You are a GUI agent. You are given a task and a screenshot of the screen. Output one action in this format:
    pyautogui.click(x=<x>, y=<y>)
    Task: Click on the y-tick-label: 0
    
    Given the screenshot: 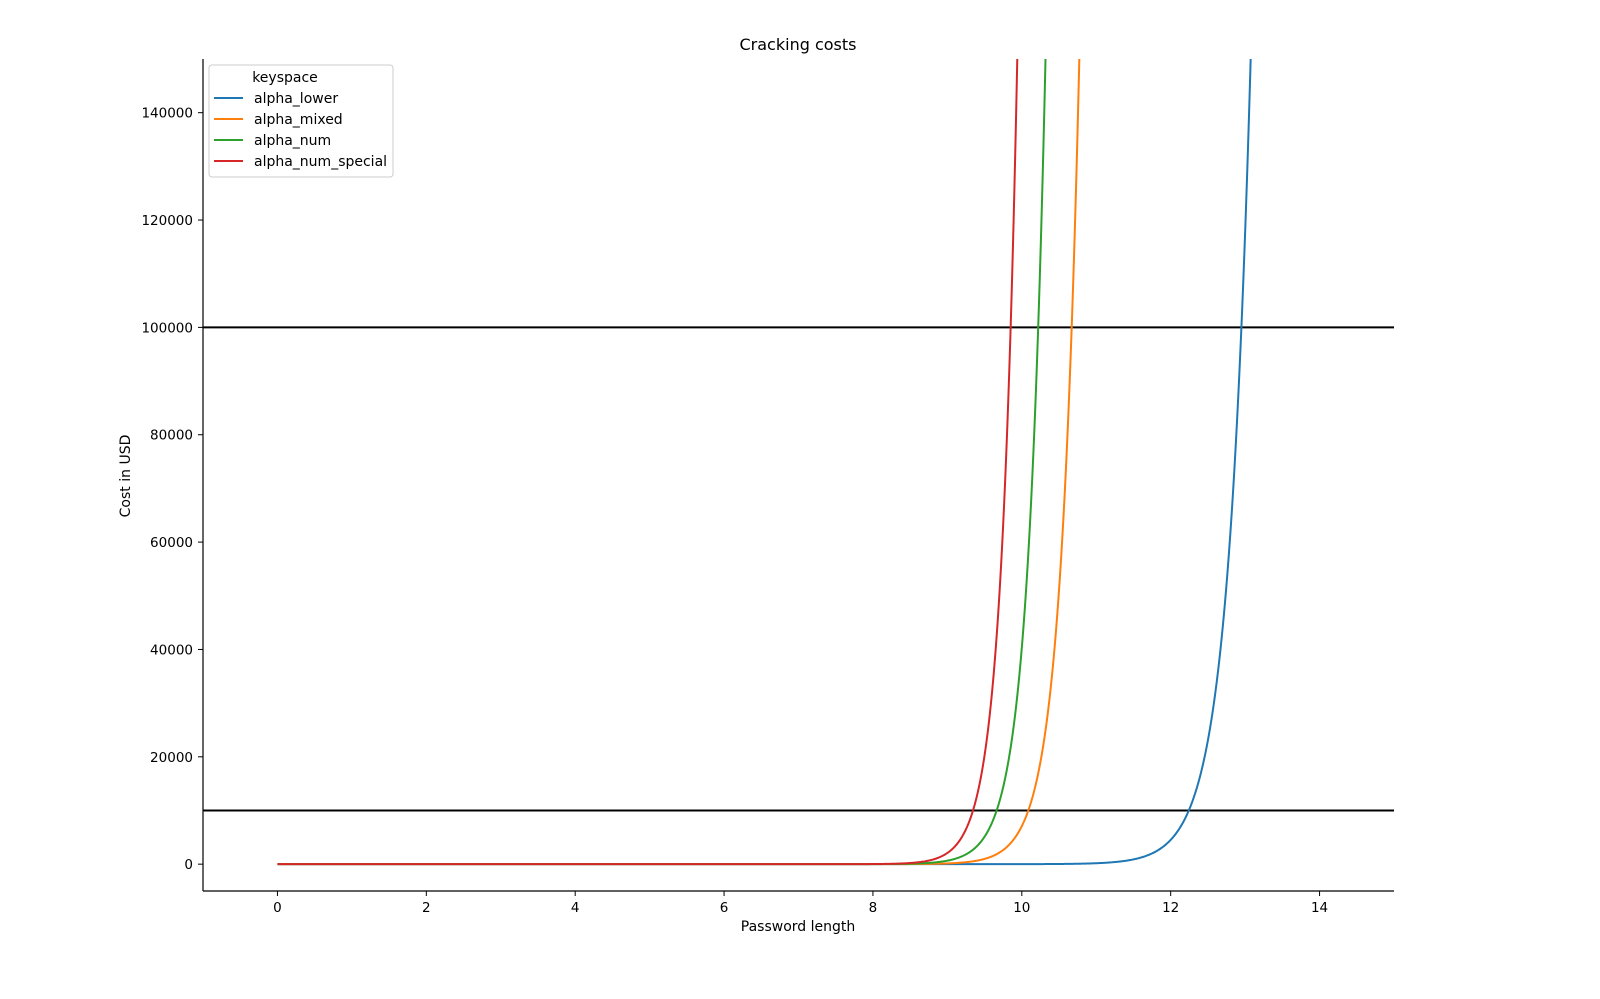 What is the action you would take?
    pyautogui.click(x=188, y=865)
    